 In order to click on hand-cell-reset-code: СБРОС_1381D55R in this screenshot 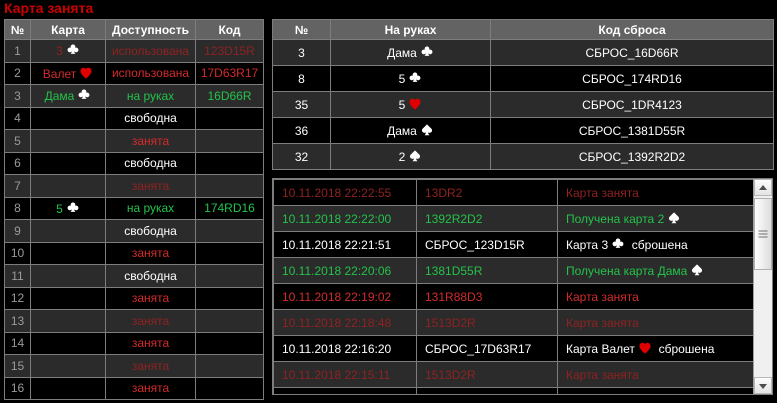, I will do `click(632, 130)`.